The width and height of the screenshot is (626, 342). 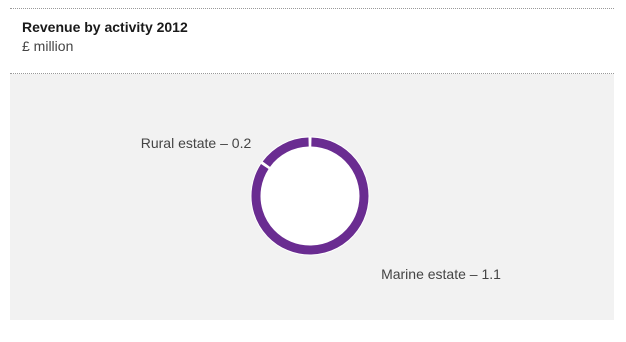 What do you see at coordinates (196, 143) in the screenshot?
I see `slice-label-rural-estate: Rural estate – 0.2` at bounding box center [196, 143].